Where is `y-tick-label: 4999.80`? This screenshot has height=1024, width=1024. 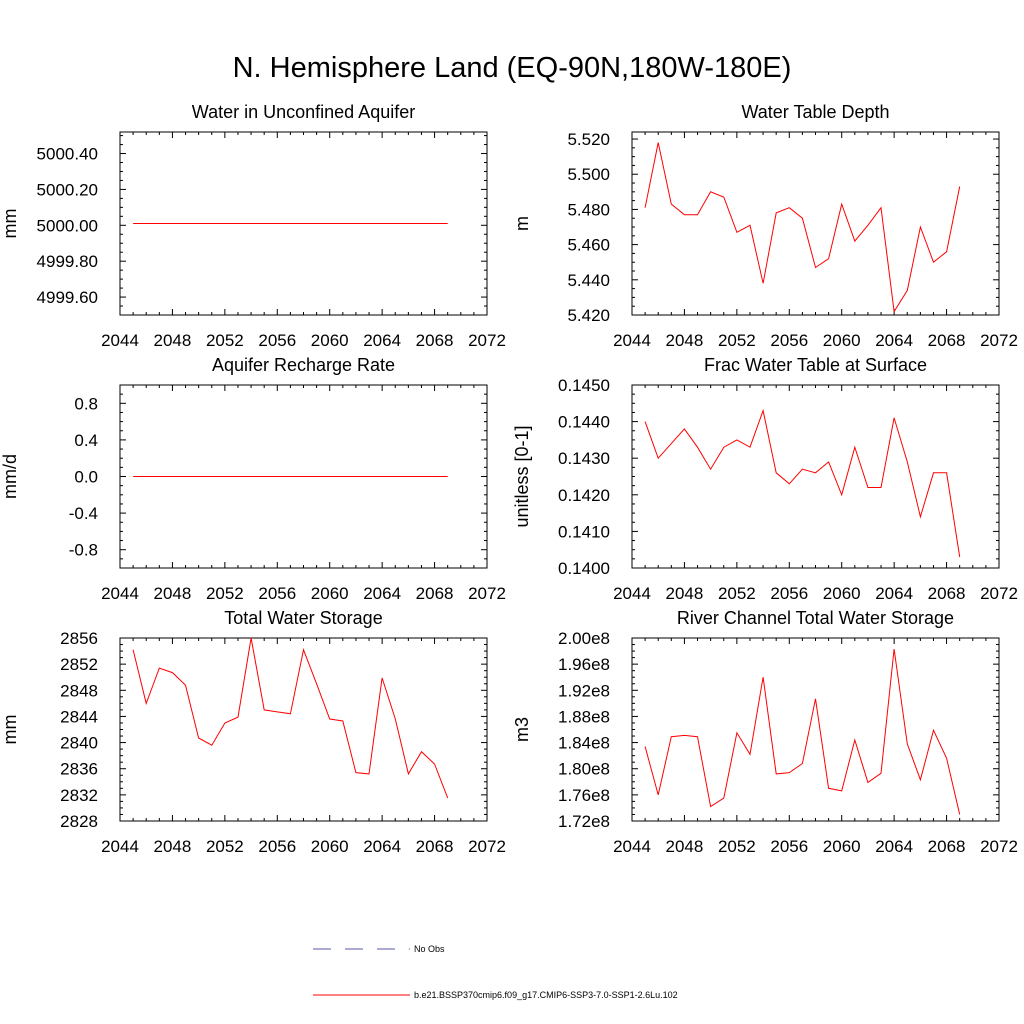 y-tick-label: 4999.80 is located at coordinates (67, 261).